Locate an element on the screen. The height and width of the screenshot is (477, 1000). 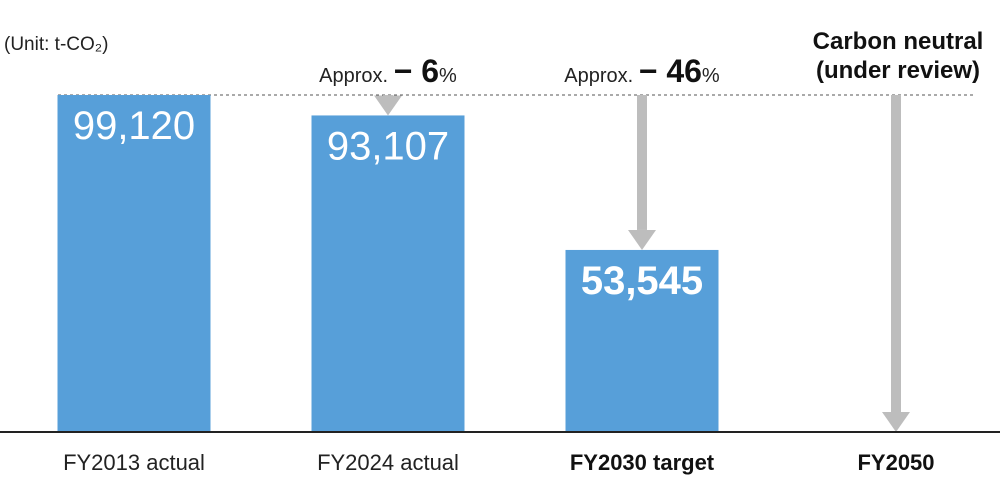
unit-label: (Unit: t-CO₂) is located at coordinates (56, 44).